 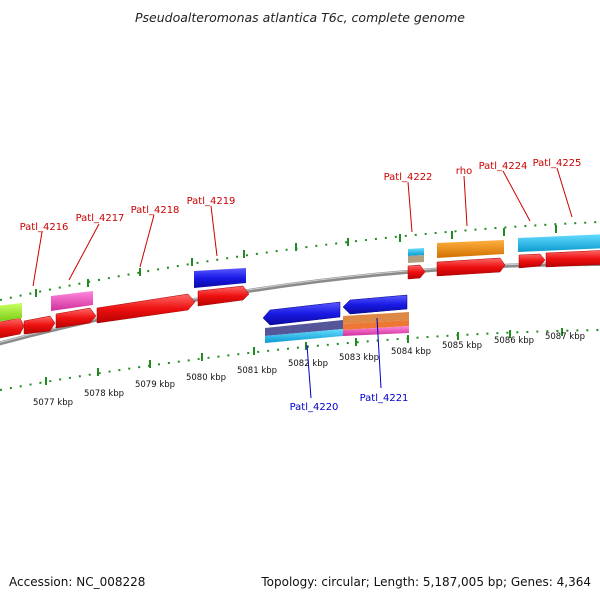 I want to click on tick-label: 5083 kbp, so click(x=359, y=358).